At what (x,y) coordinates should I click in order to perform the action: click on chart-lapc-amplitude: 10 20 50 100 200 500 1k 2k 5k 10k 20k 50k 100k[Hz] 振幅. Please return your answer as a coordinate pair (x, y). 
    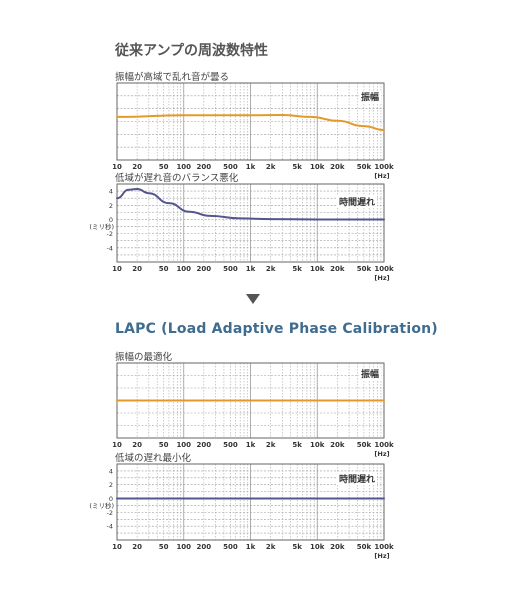
    Looking at the image, I should click on (253, 410).